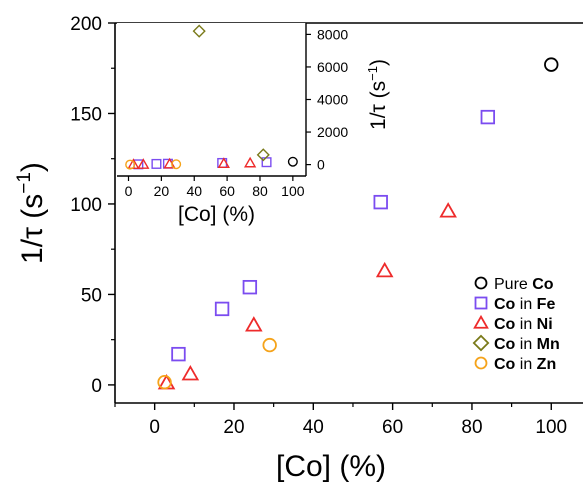 The width and height of the screenshot is (583, 485). What do you see at coordinates (233, 427) in the screenshot?
I see `x-tick-label: 20` at bounding box center [233, 427].